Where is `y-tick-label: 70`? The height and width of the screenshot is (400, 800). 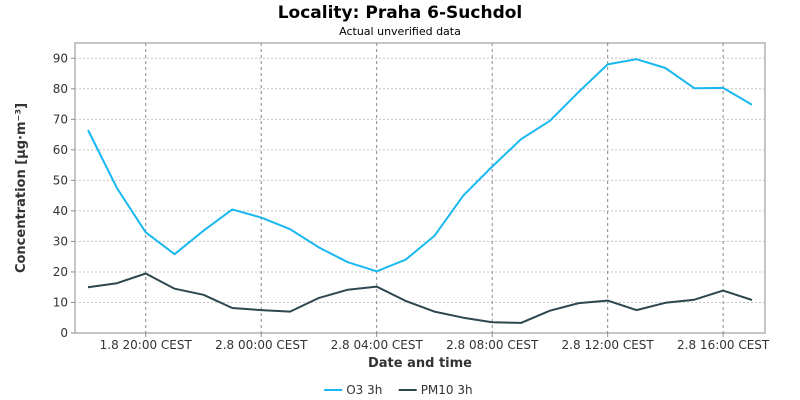 y-tick-label: 70 is located at coordinates (60, 119).